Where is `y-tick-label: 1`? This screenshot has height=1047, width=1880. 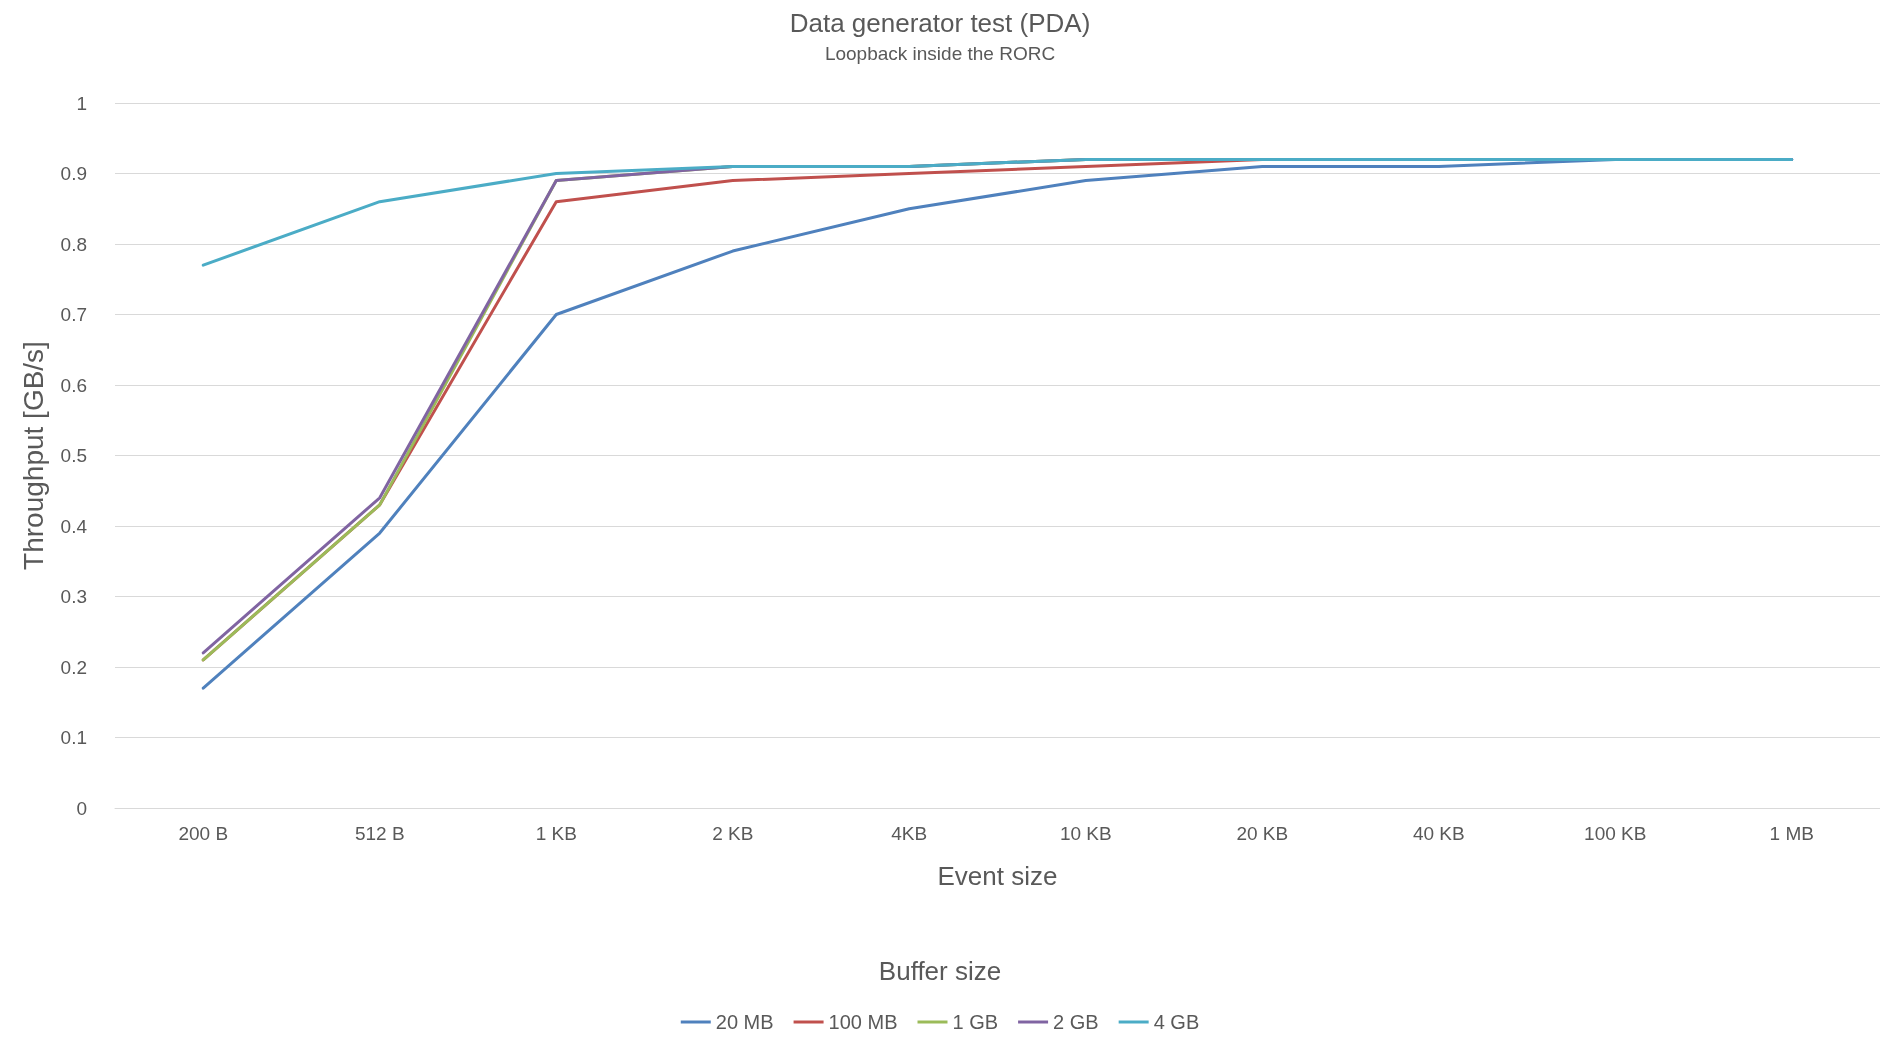
y-tick-label: 1 is located at coordinates (81, 103).